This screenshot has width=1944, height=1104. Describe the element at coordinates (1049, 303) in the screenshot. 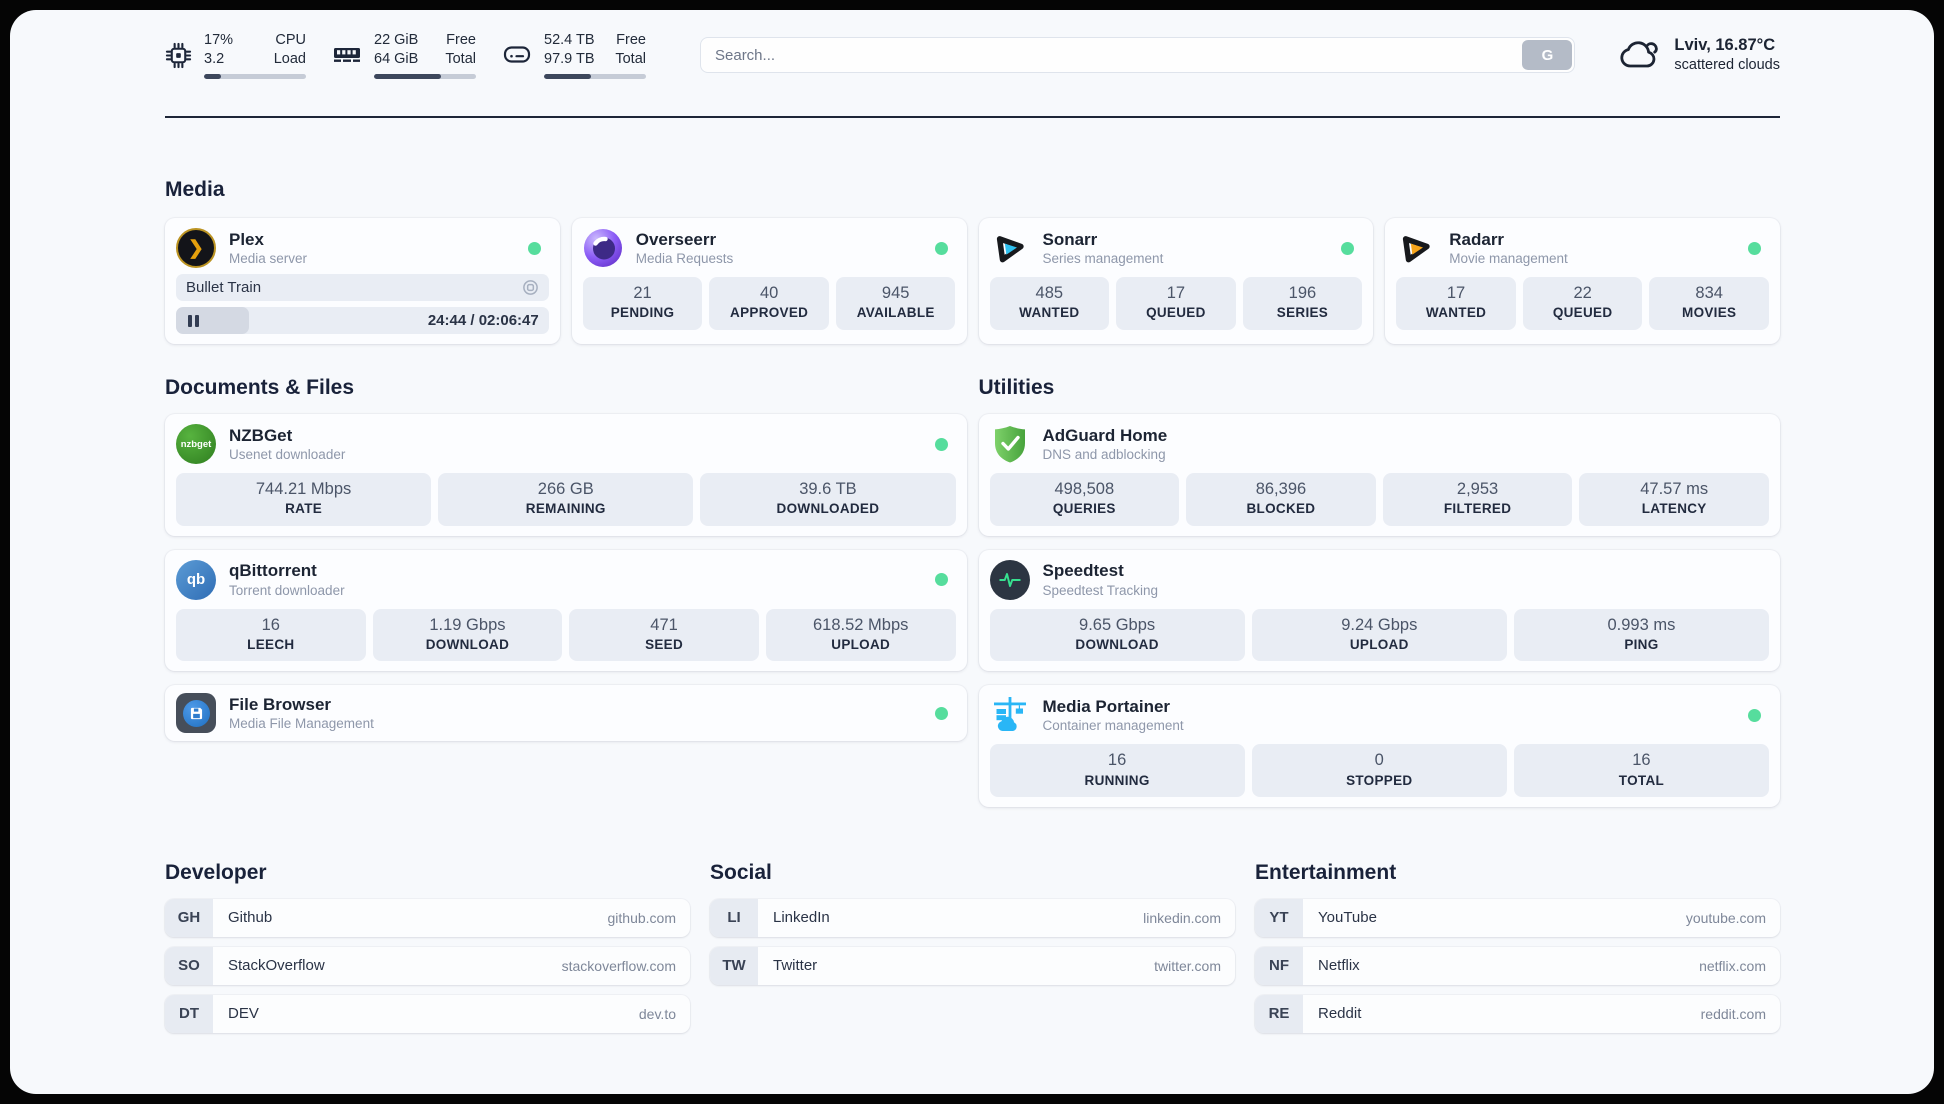

I see `stat-box: 485 WANTED` at that location.